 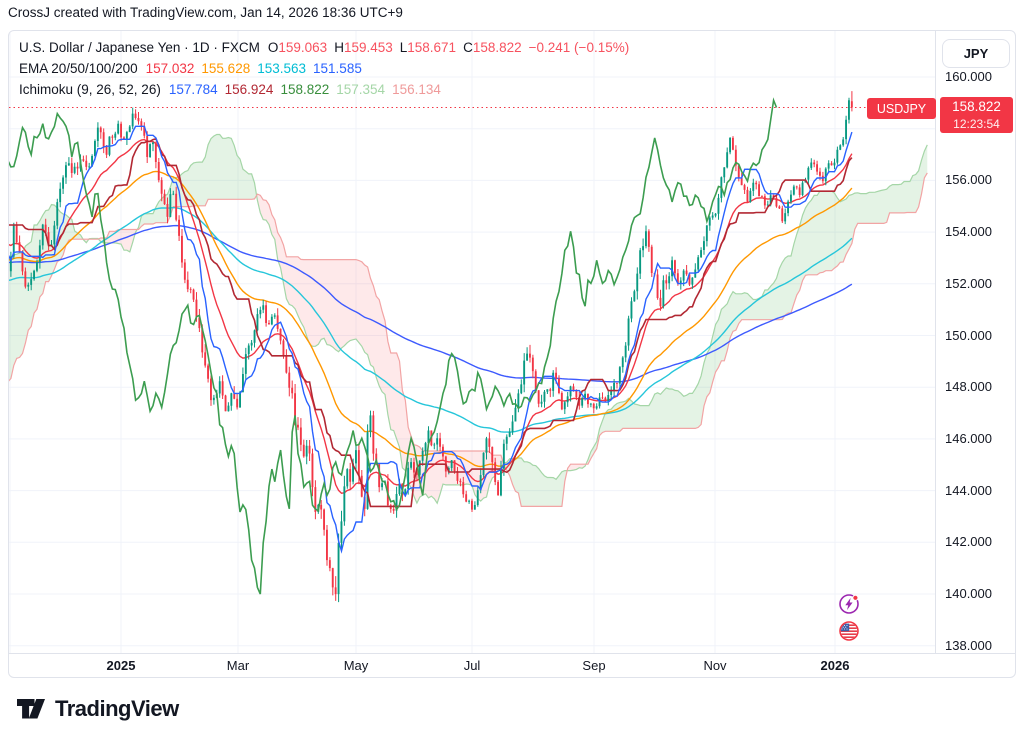 I want to click on ichimoku-base-value: 156.924, so click(x=249, y=89).